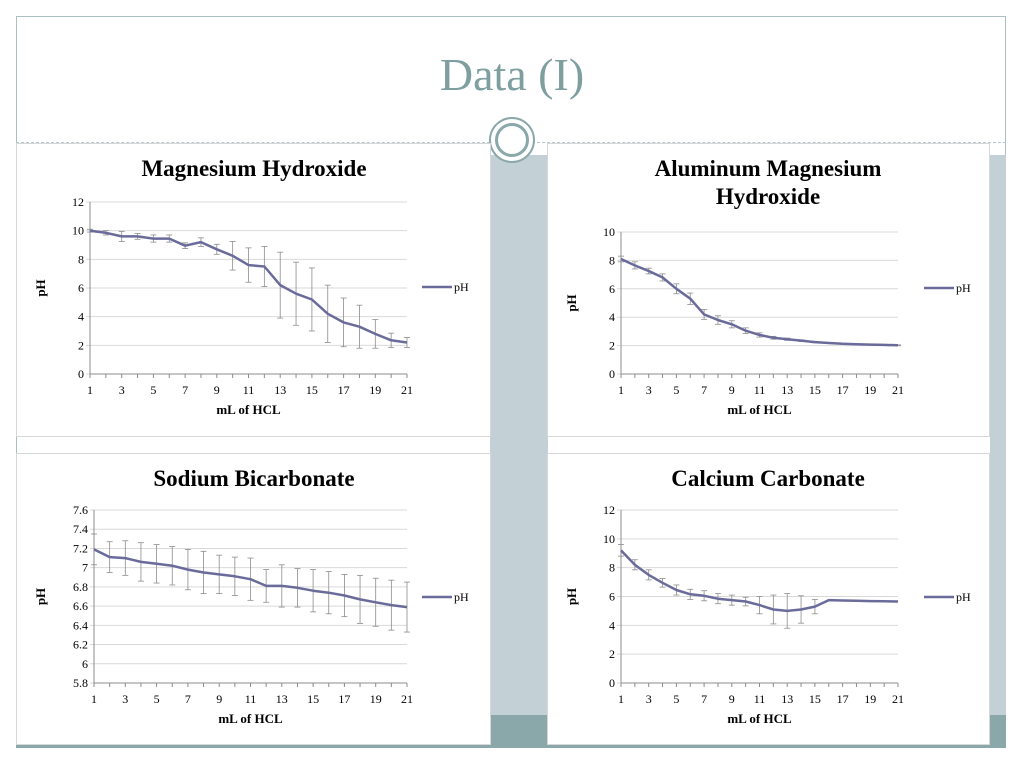  What do you see at coordinates (80, 683) in the screenshot?
I see `y-tick-label: 5.8` at bounding box center [80, 683].